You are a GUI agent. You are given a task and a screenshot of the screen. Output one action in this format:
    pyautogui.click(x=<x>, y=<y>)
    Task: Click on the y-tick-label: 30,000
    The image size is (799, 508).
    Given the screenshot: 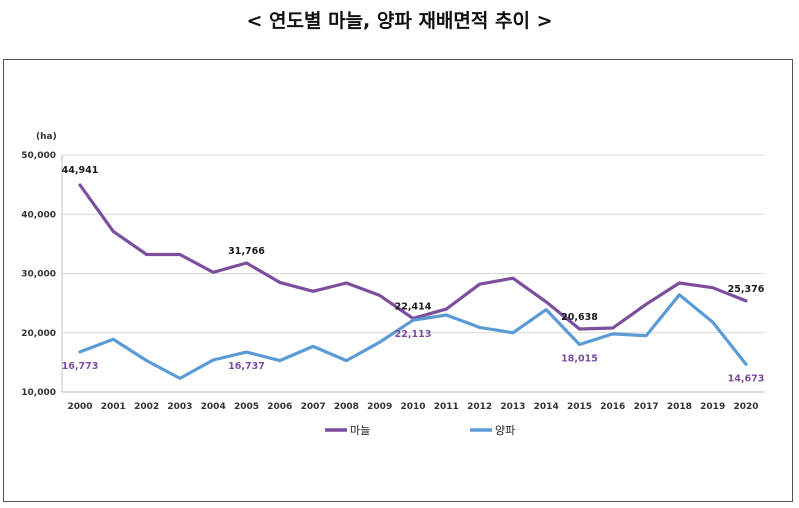 What is the action you would take?
    pyautogui.click(x=38, y=275)
    